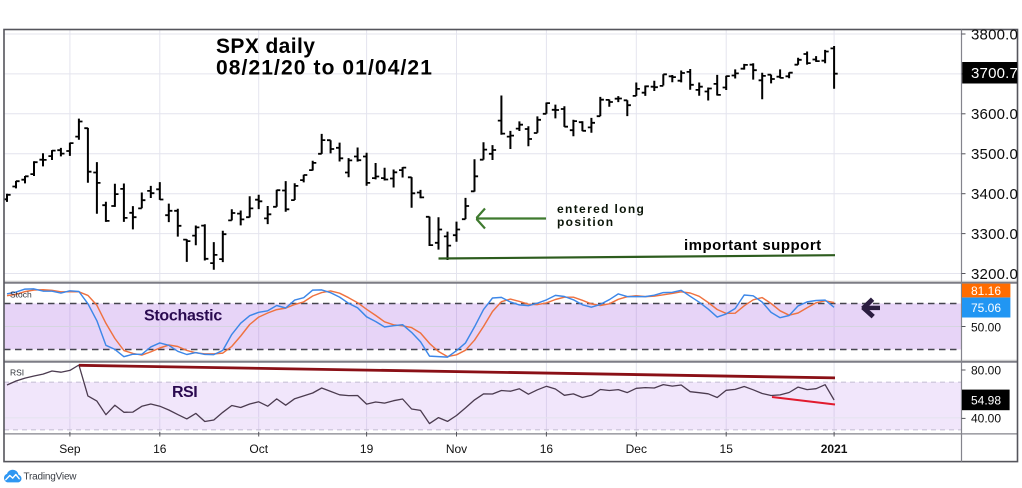  What do you see at coordinates (258, 449) in the screenshot?
I see `svg-text: Oct` at bounding box center [258, 449].